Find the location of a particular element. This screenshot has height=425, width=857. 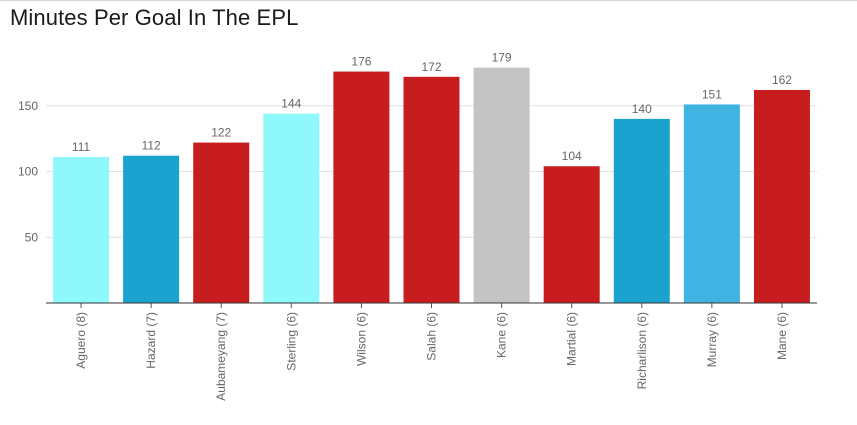

y-tick-label: 100 is located at coordinates (28, 172).